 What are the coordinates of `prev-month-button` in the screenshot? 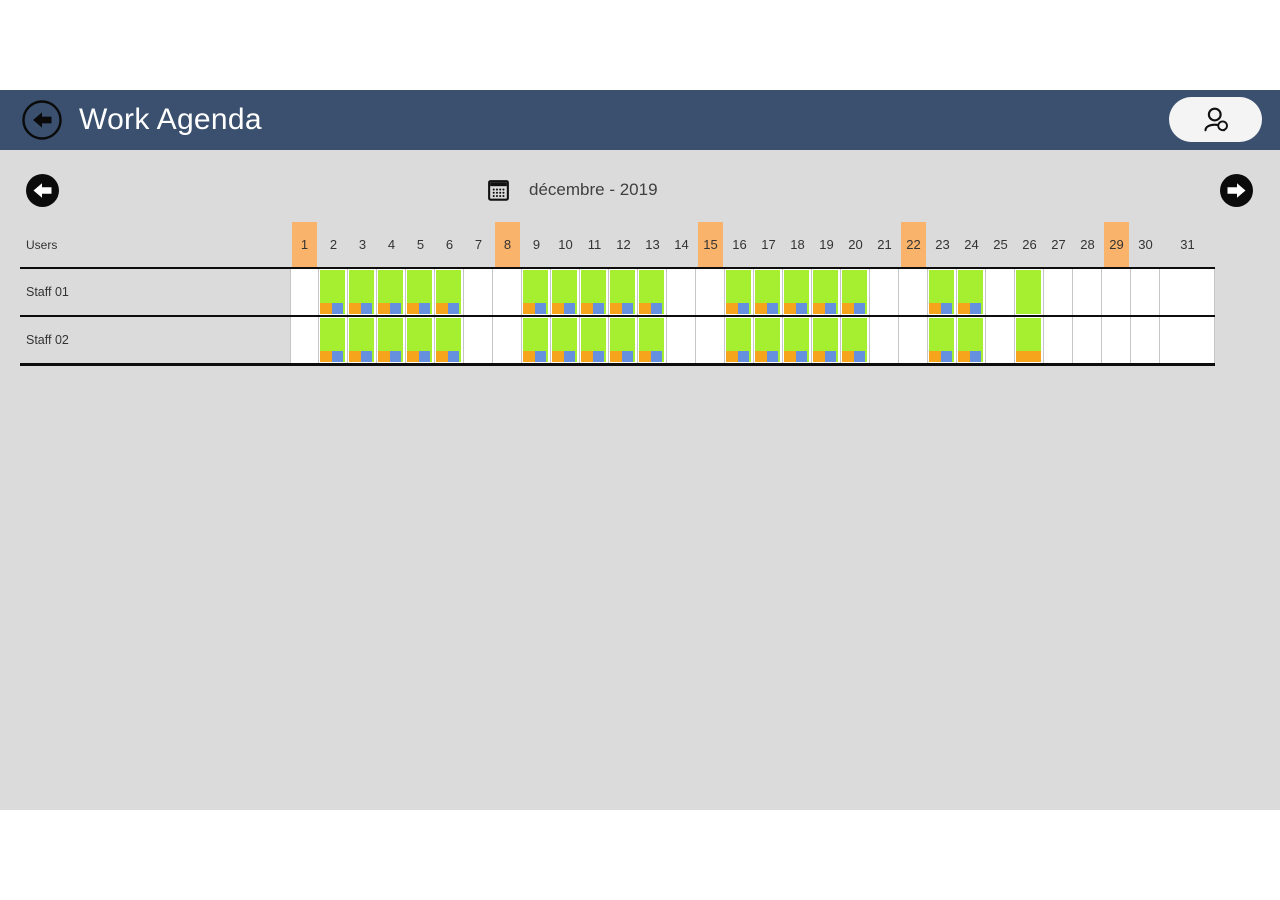 It's located at (42, 190).